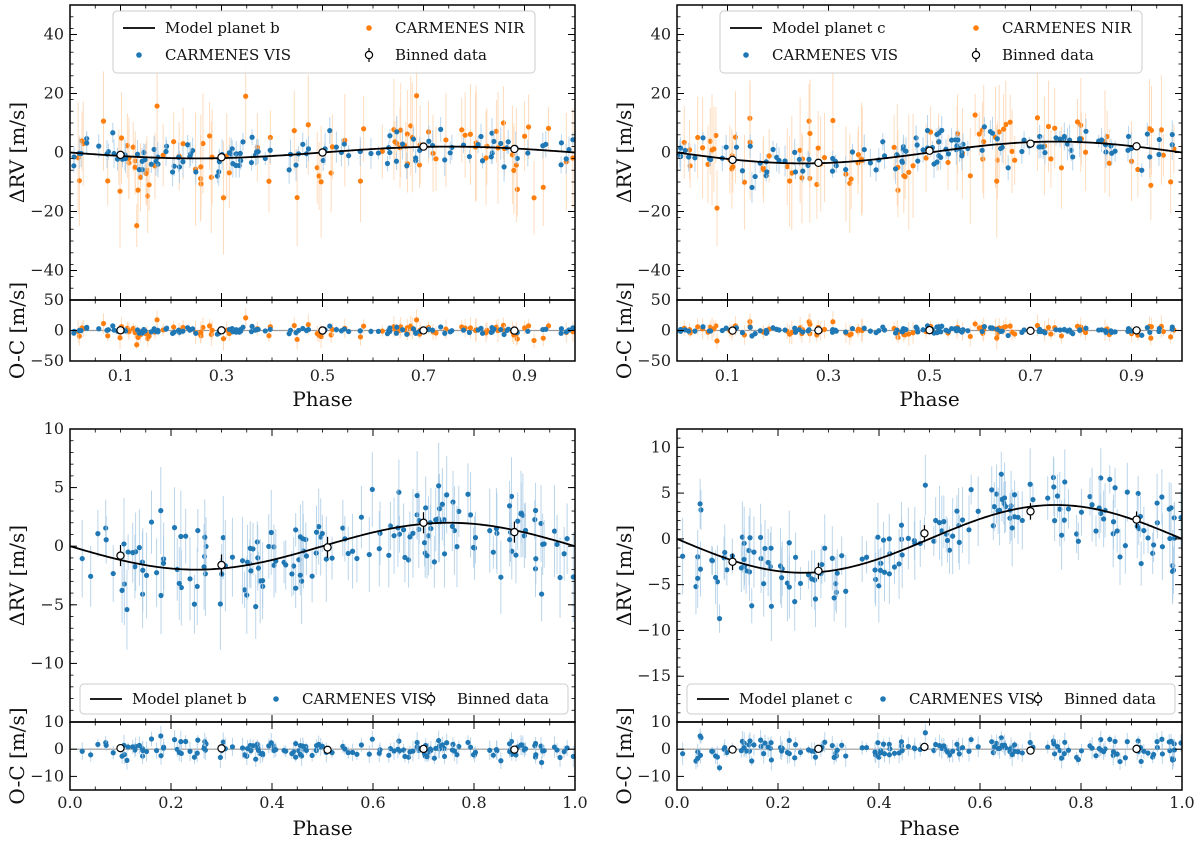  I want to click on binned-point-residual, so click(322, 330).